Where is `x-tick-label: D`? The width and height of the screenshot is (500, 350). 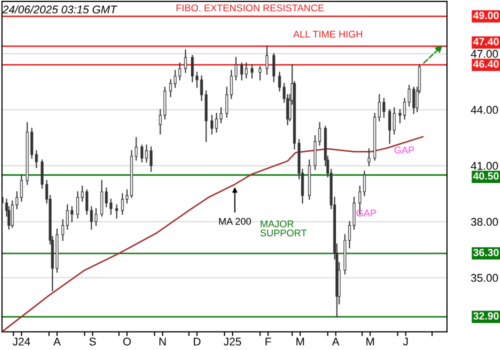 x-tick-label: D is located at coordinates (197, 342).